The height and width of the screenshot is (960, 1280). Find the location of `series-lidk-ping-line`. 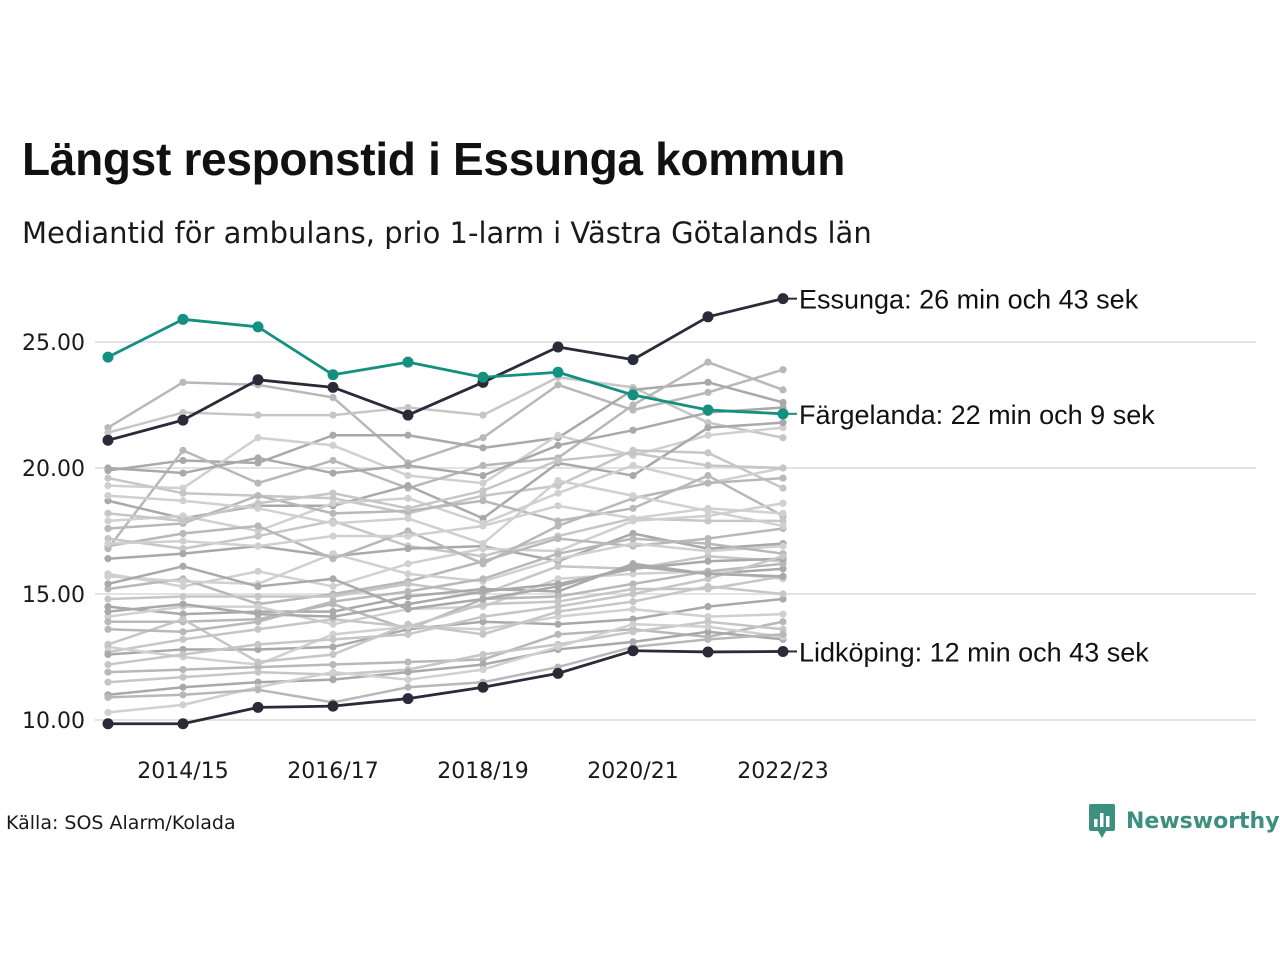

series-lidk-ping-line is located at coordinates (446, 687).